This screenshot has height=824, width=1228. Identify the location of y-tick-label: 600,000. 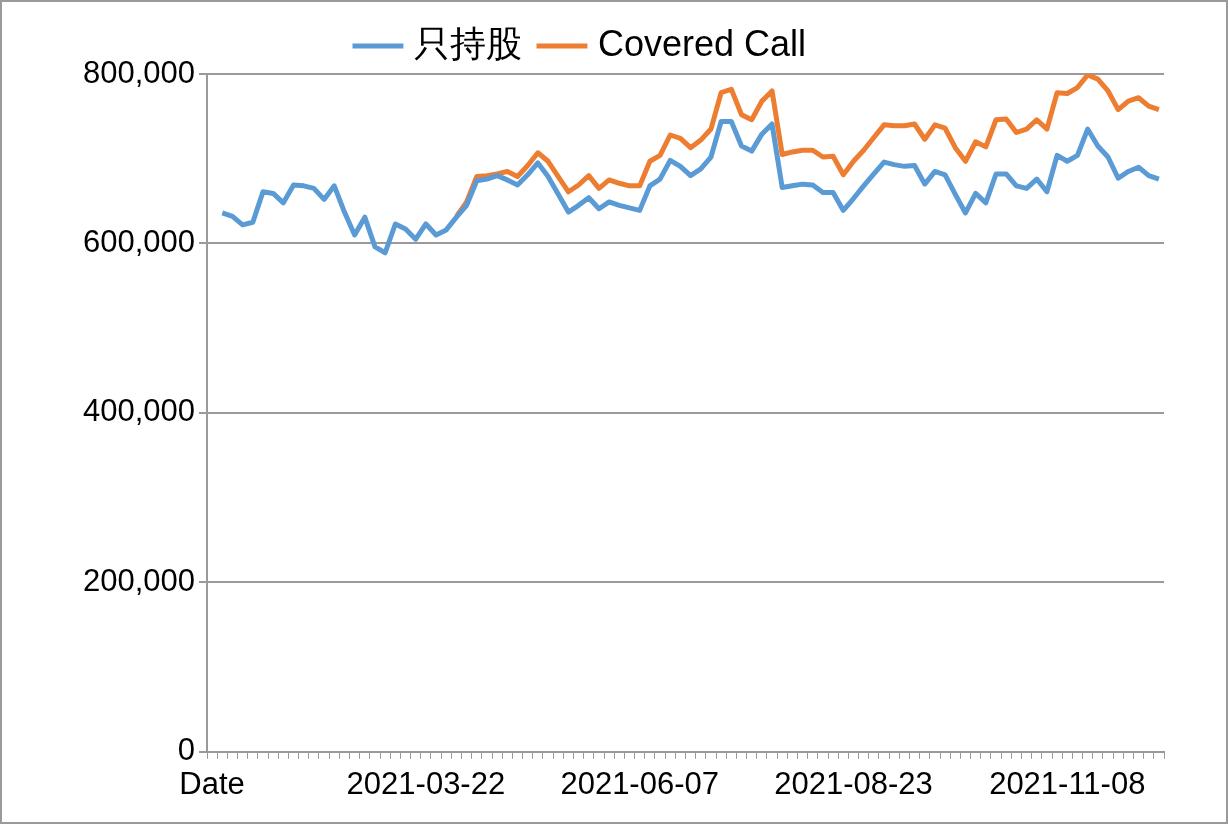
(138, 241).